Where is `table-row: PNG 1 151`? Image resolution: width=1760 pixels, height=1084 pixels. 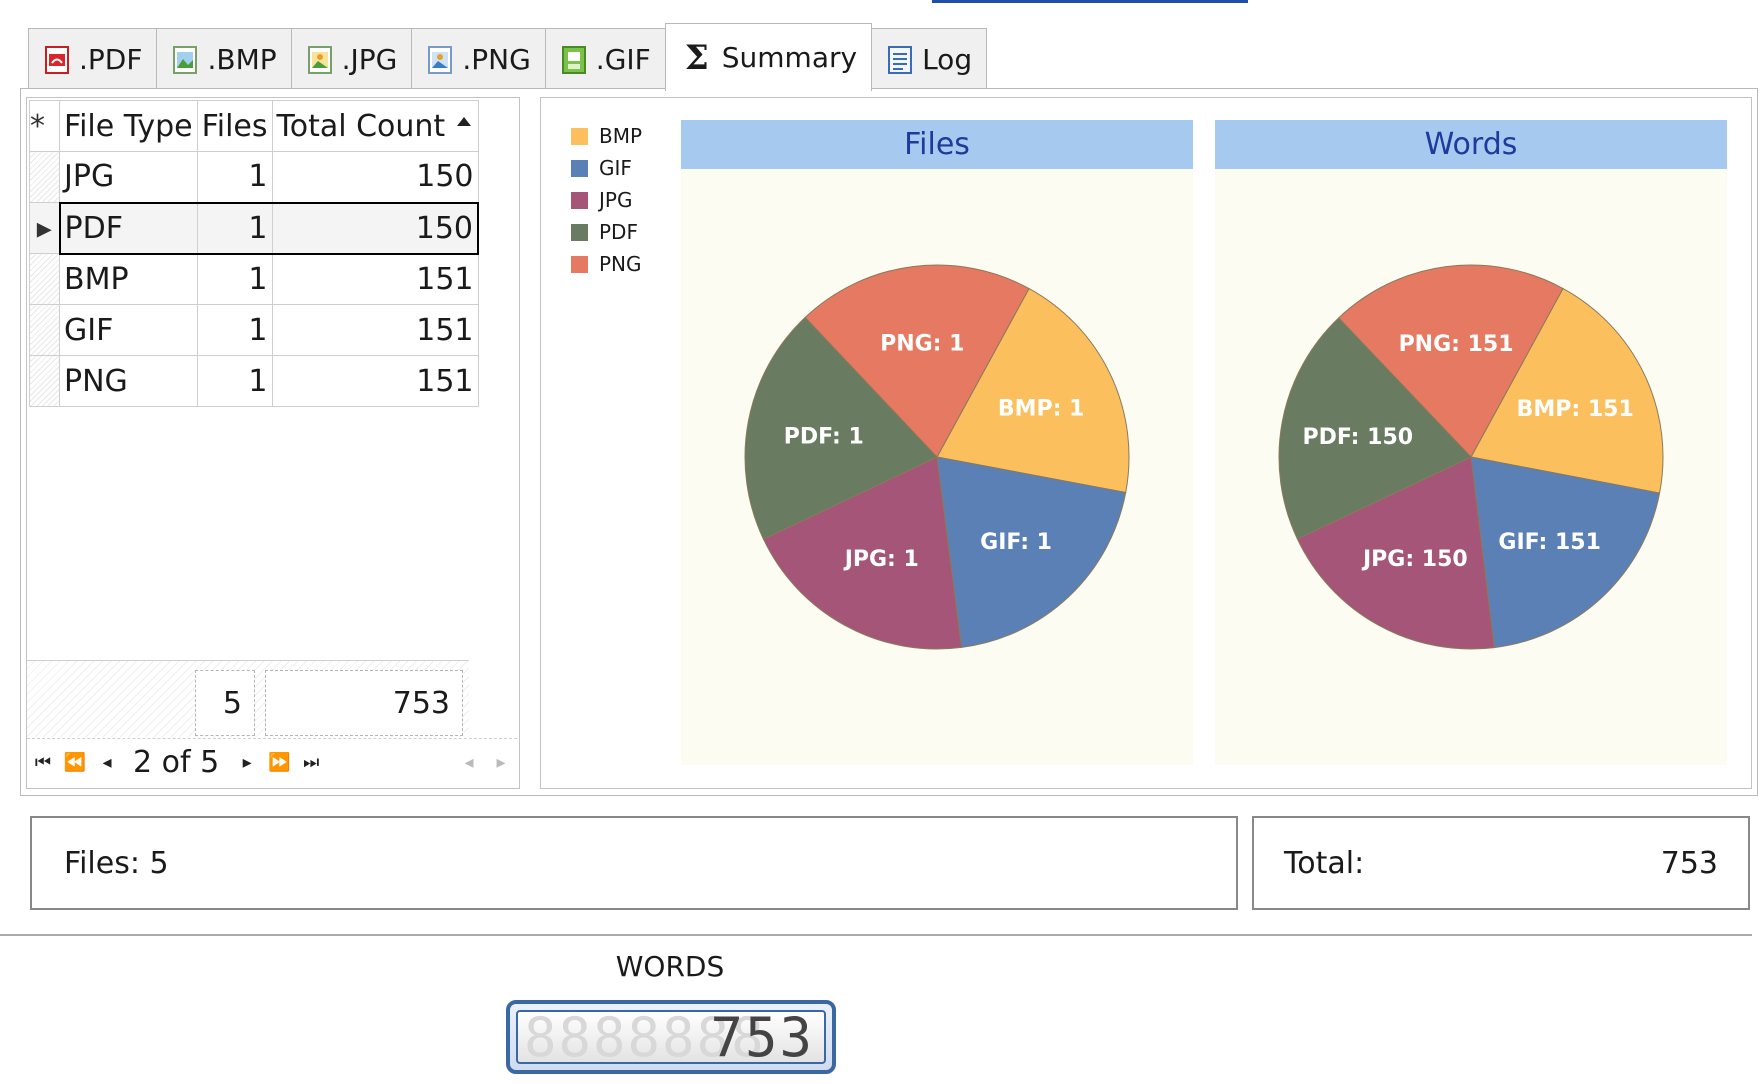
table-row: PNG 1 151 is located at coordinates (254, 381).